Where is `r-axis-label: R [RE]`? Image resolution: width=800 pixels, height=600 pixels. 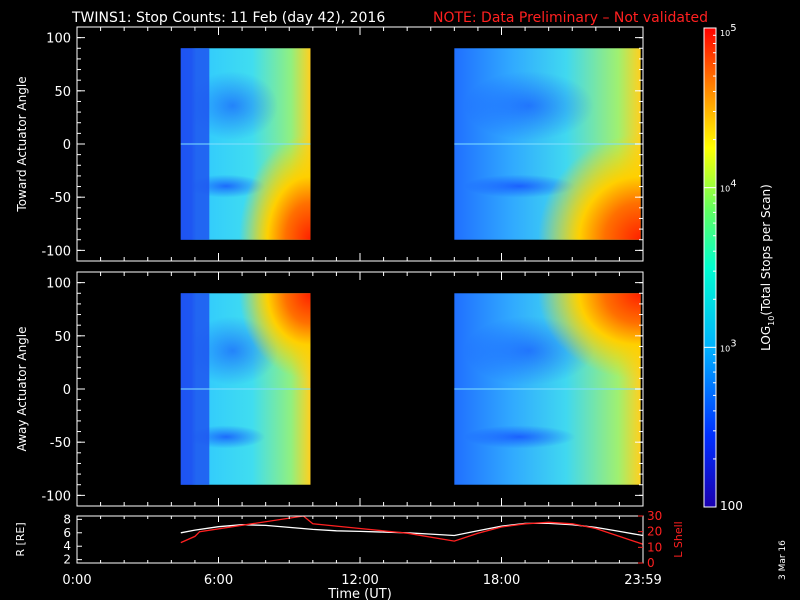
r-axis-label: R [RE] is located at coordinates (20, 539).